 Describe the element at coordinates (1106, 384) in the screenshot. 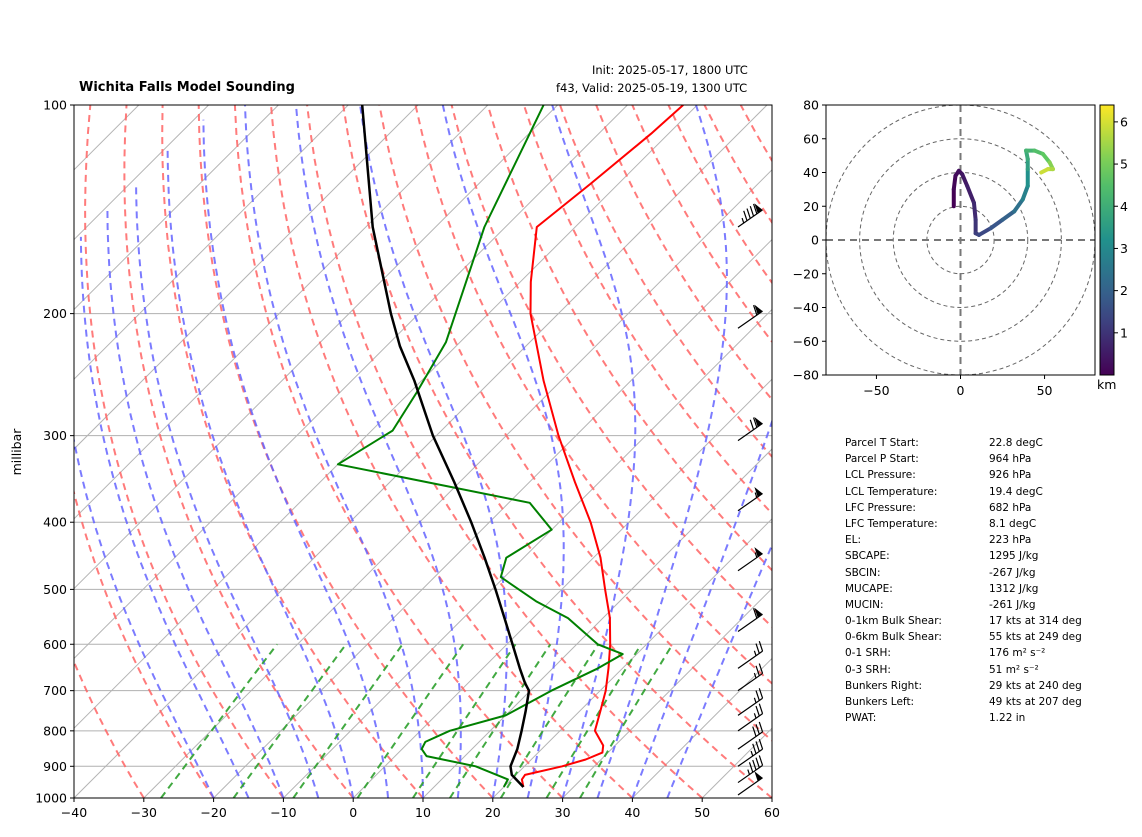

I see `colorbar-label: km` at that location.